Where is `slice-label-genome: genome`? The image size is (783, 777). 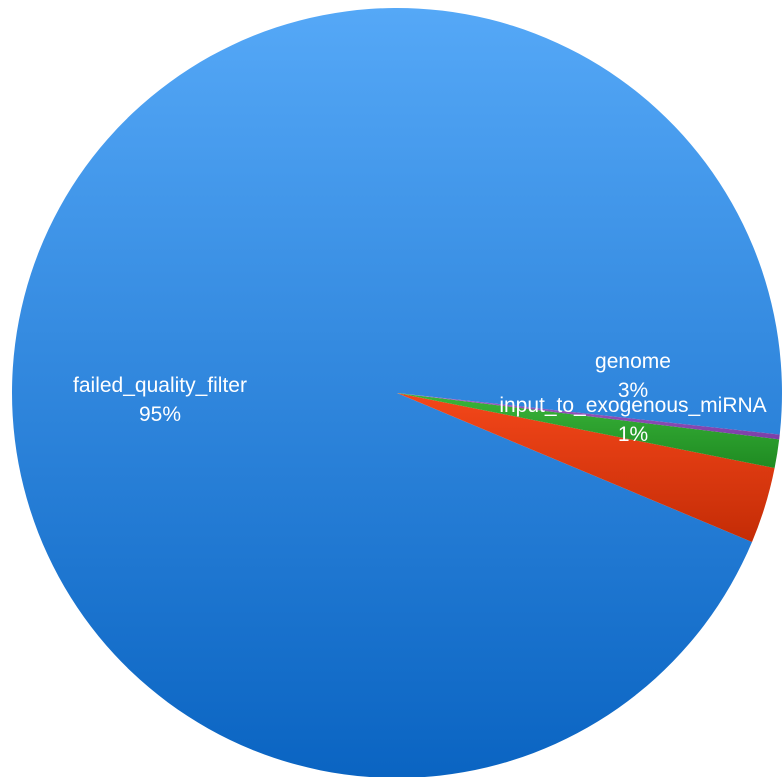 slice-label-genome: genome is located at coordinates (633, 361).